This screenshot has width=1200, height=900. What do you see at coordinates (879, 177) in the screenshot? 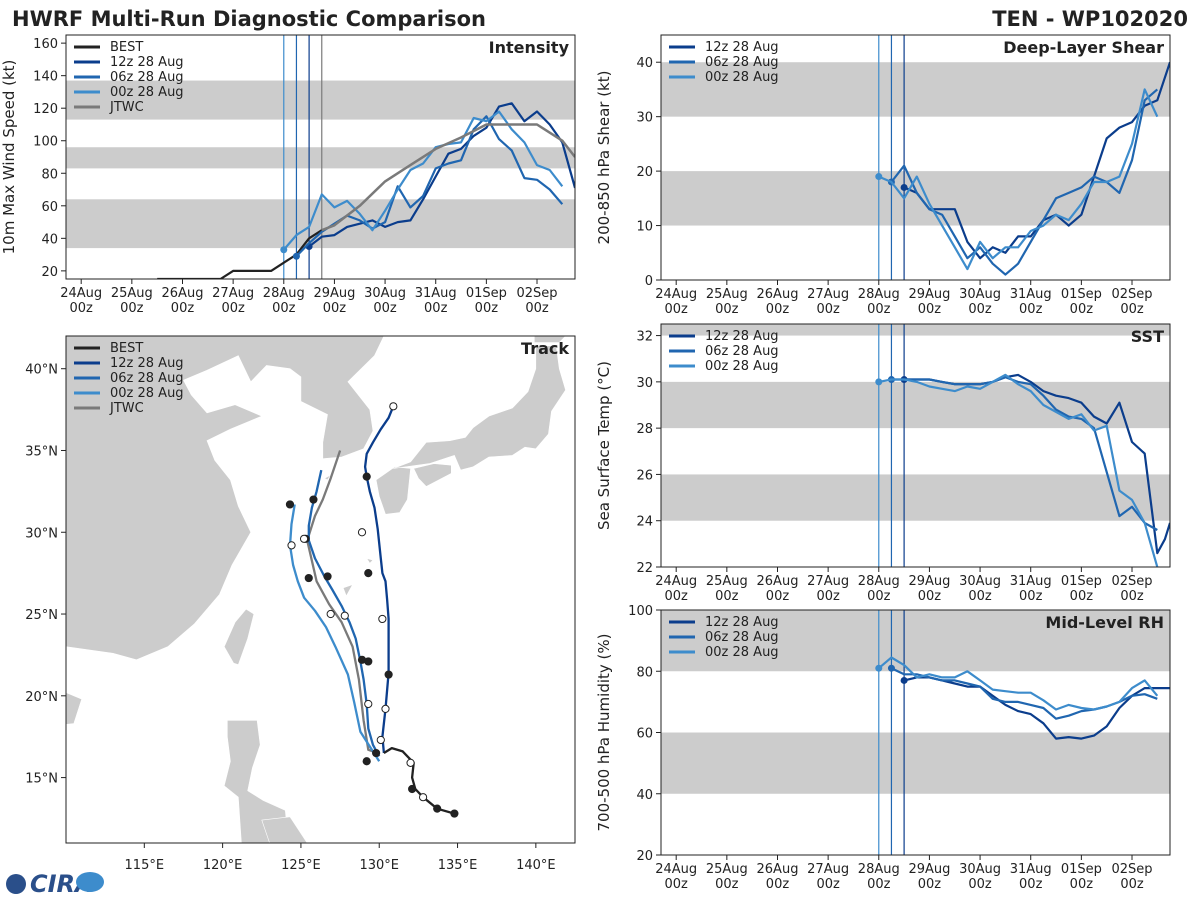
I see `shear-start-point-00z-28-aug` at bounding box center [879, 177].